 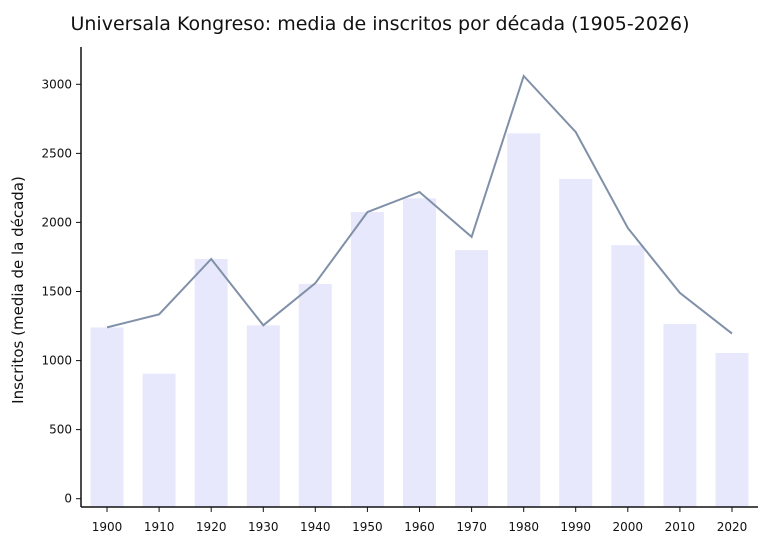 I want to click on y-tick-label-2500: 2500, so click(x=56, y=153).